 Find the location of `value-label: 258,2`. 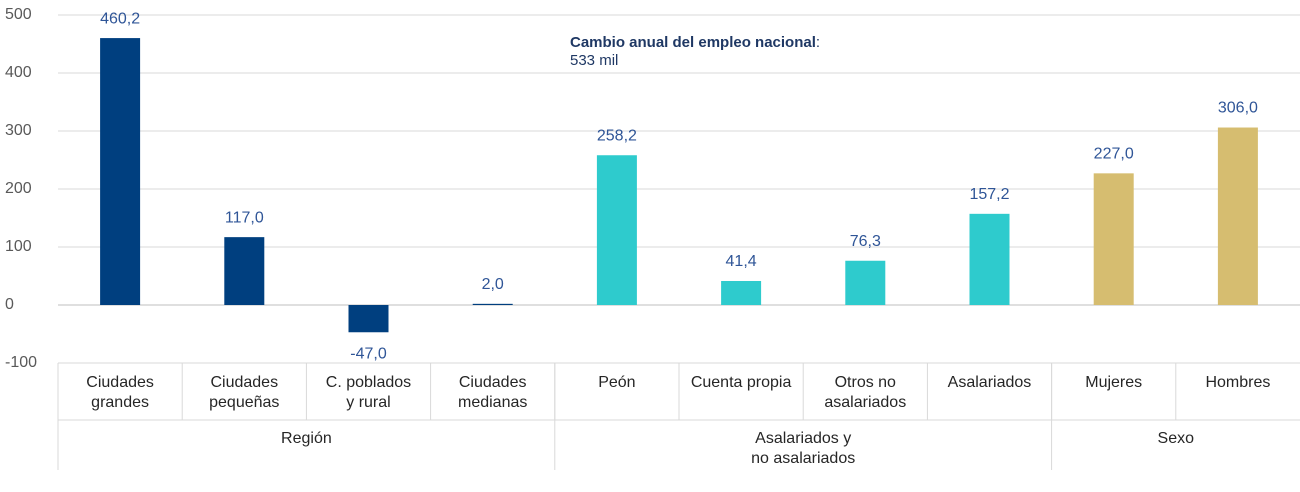

value-label: 258,2 is located at coordinates (617, 135).